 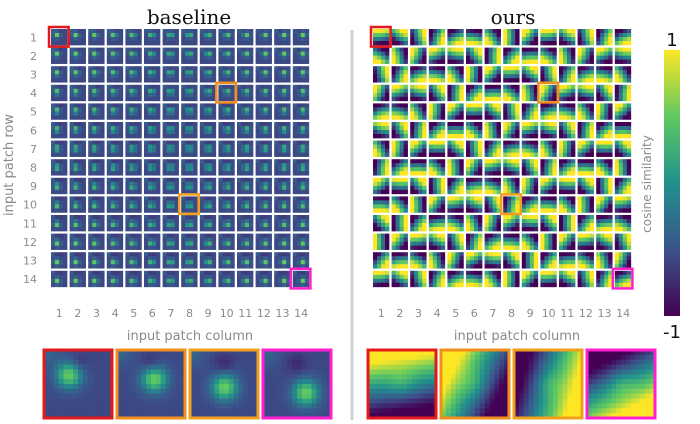 What do you see at coordinates (30, 279) in the screenshot?
I see `row-tick-label: 14` at bounding box center [30, 279].